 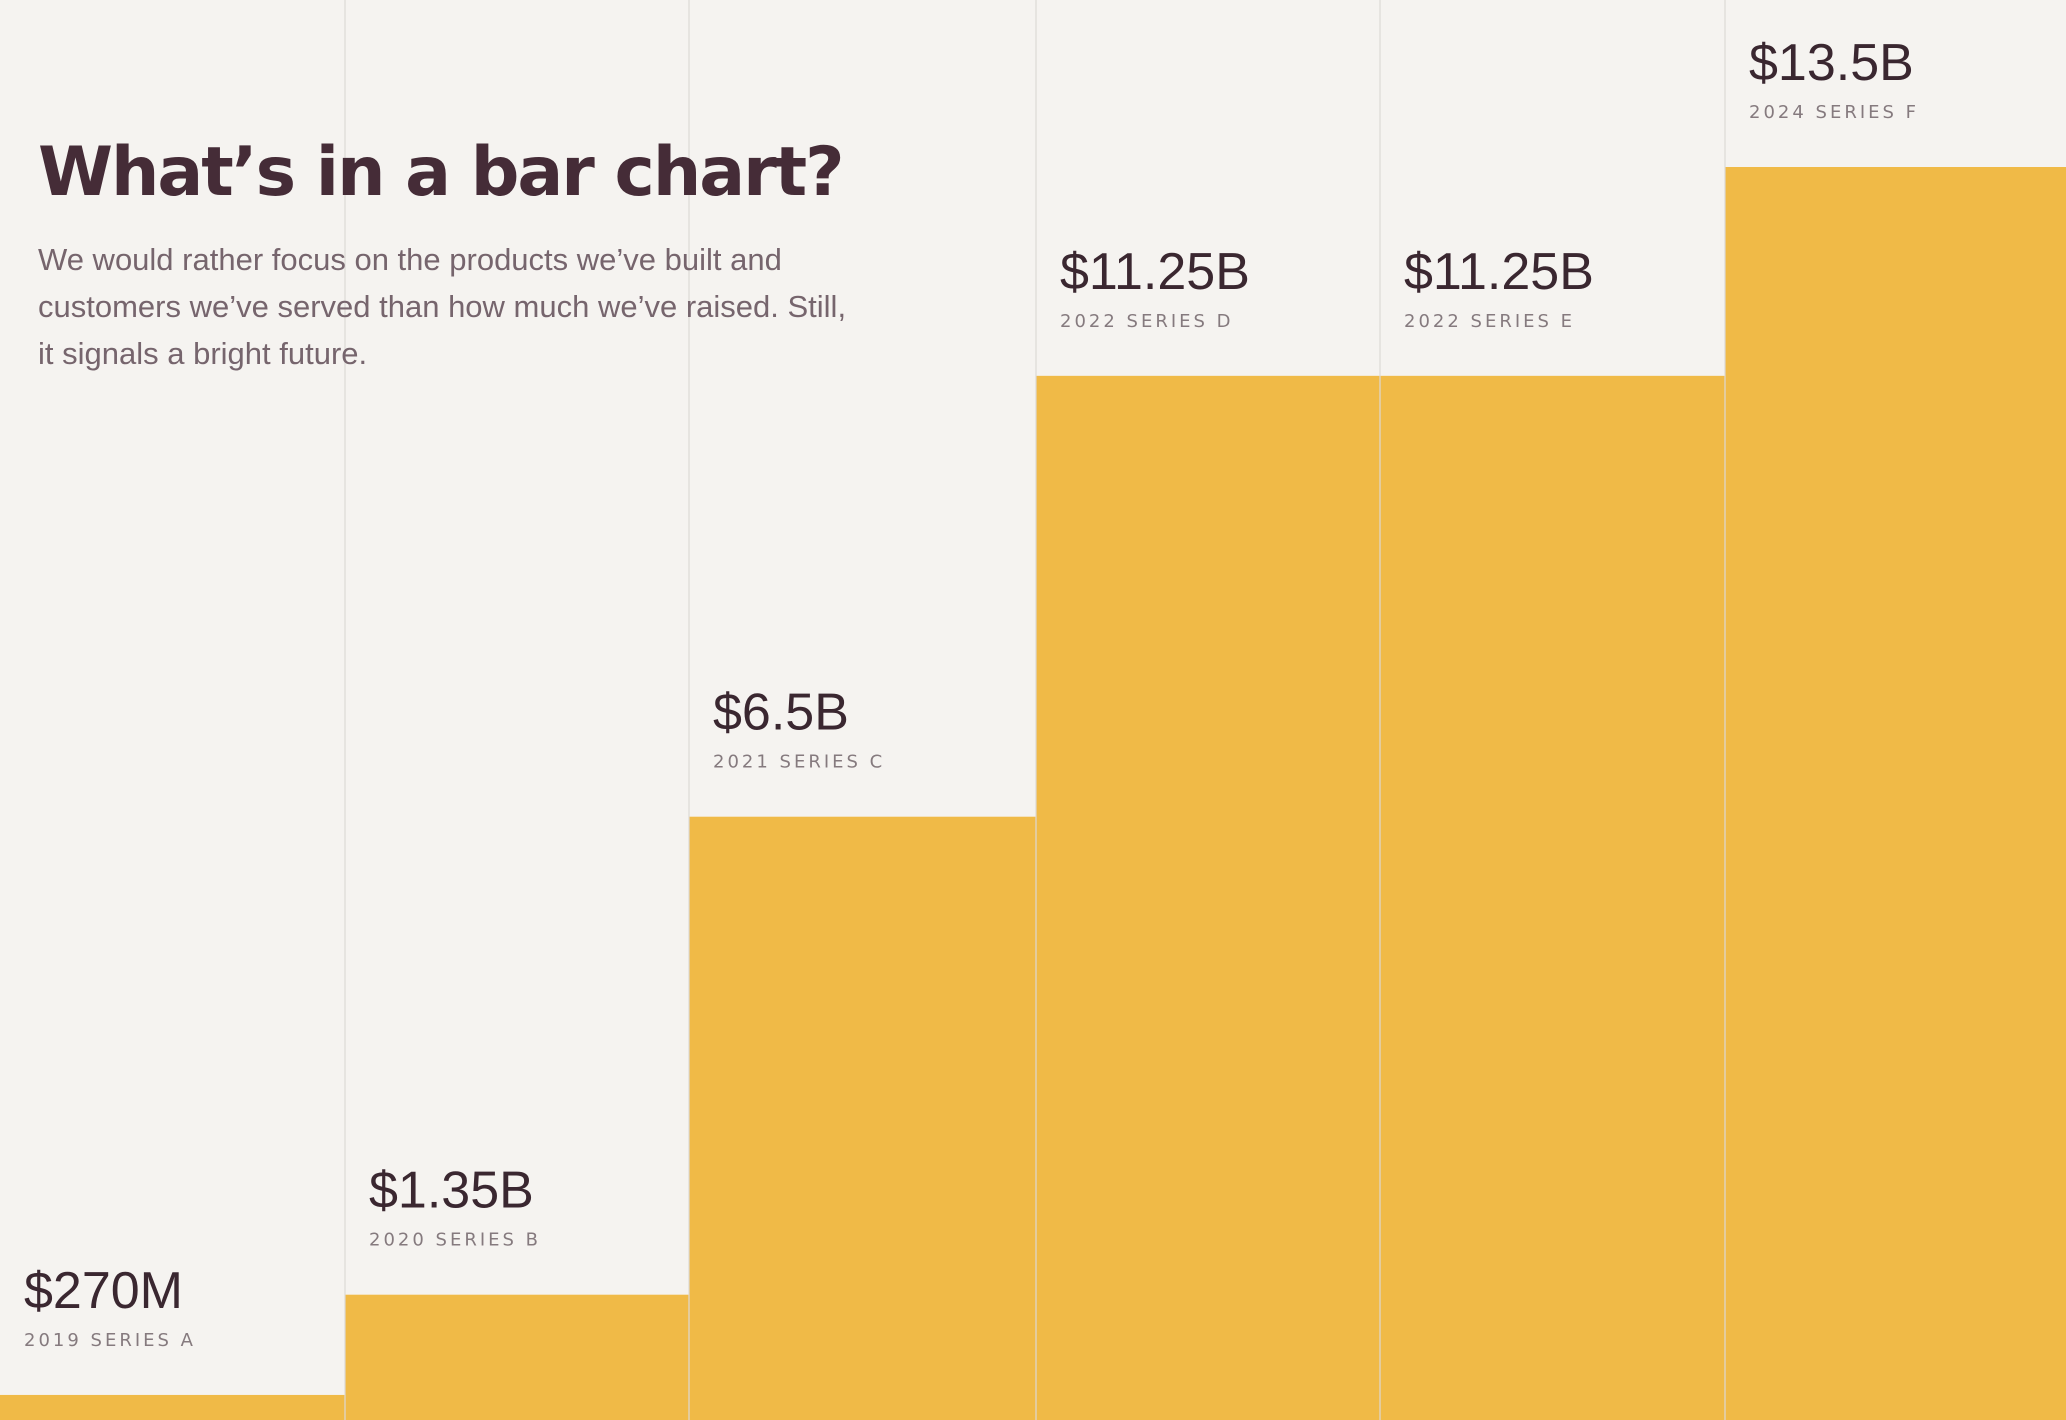 I want to click on bar-category-label: 2020 SERIES B, so click(x=455, y=1240).